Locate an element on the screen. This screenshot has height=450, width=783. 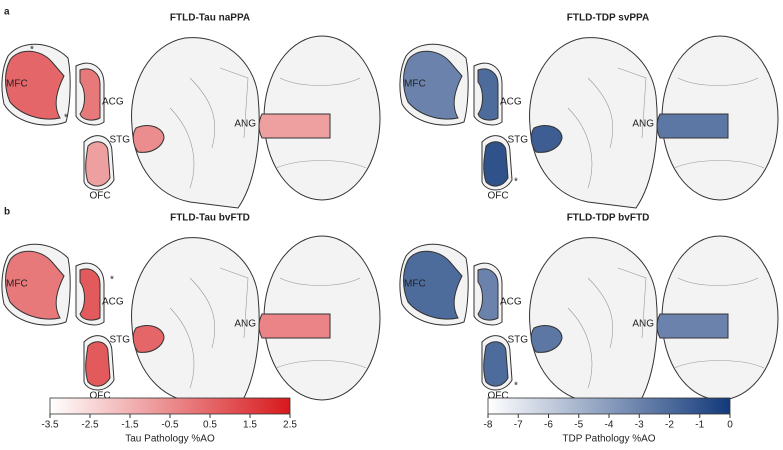
colorbar-tick-label: -4 is located at coordinates (609, 425).